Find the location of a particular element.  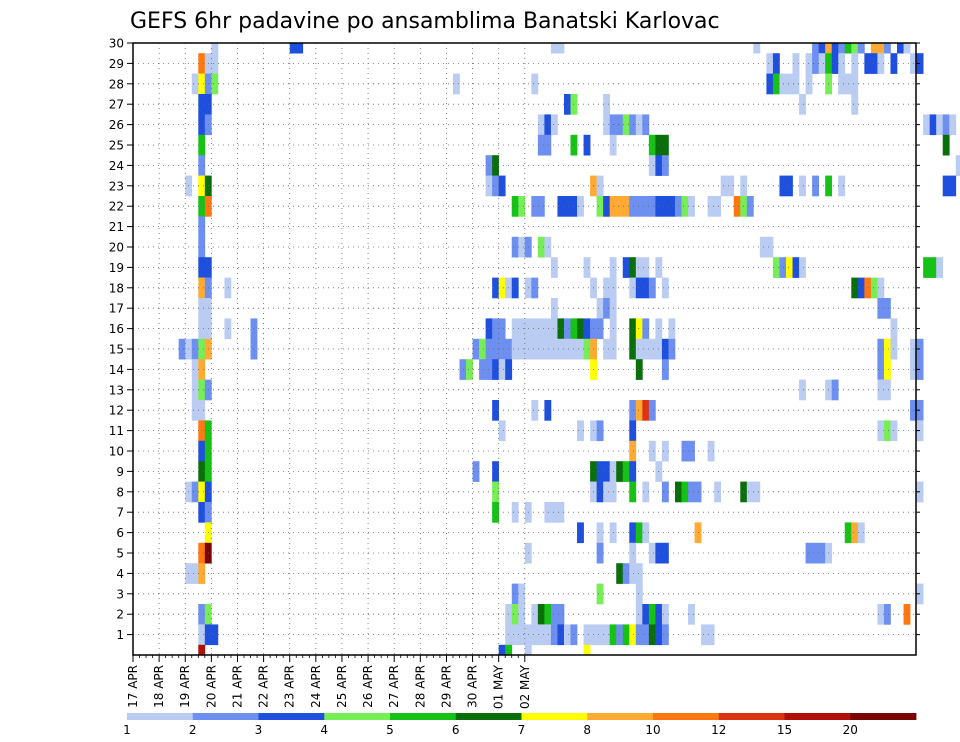

y-tick-label: 15 is located at coordinates (116, 350).